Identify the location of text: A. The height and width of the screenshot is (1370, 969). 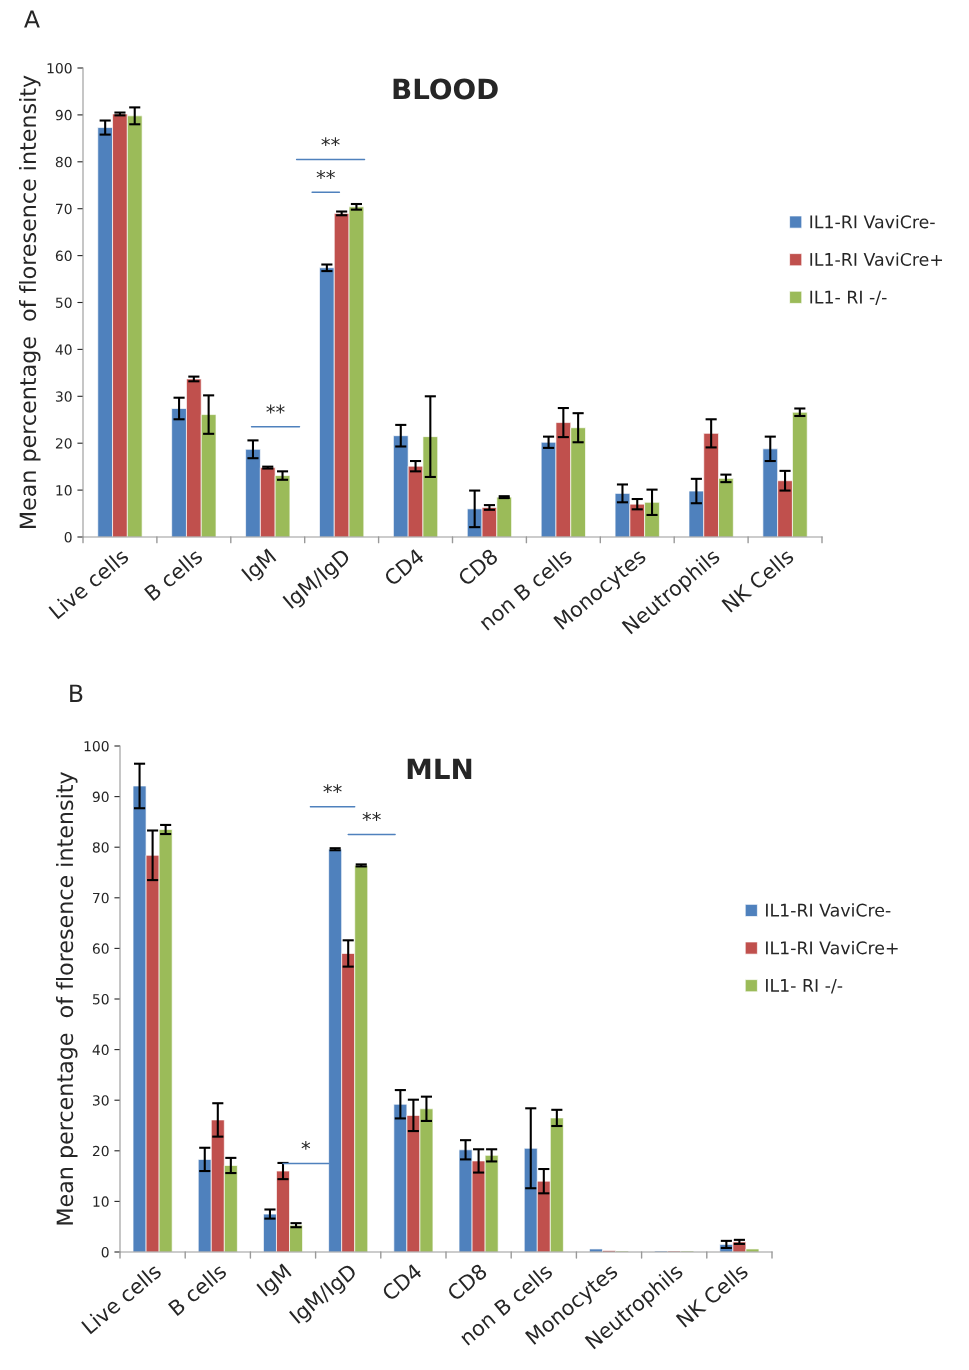
(32, 19).